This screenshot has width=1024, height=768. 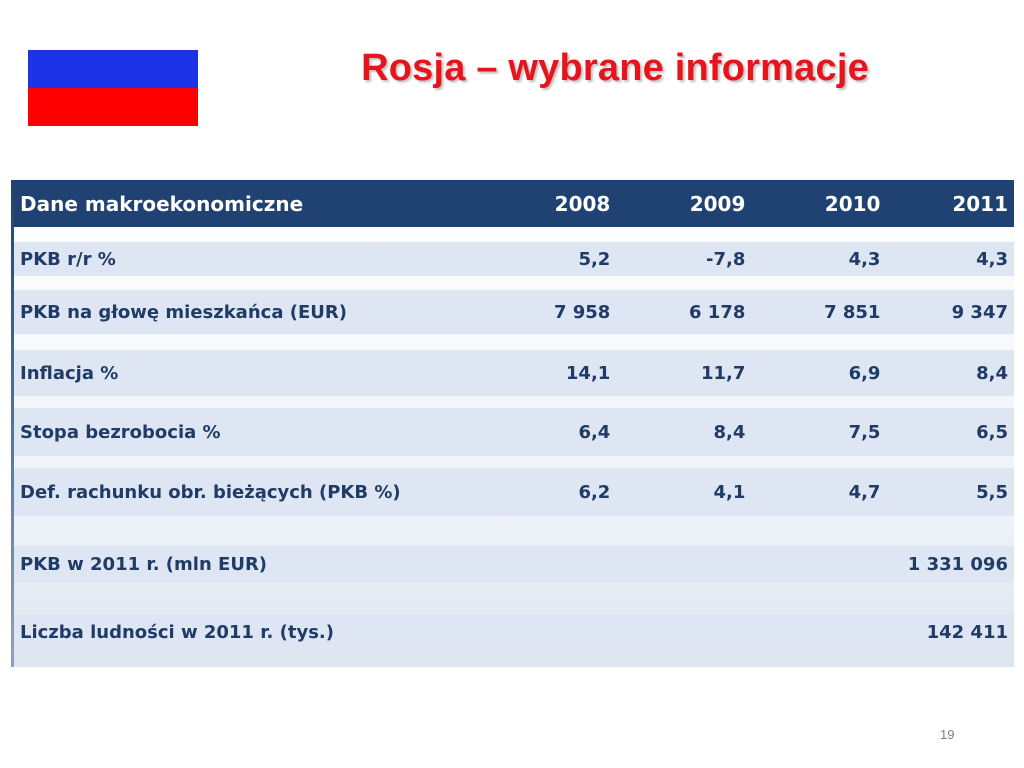 What do you see at coordinates (864, 432) in the screenshot?
I see `row-value: 7,5` at bounding box center [864, 432].